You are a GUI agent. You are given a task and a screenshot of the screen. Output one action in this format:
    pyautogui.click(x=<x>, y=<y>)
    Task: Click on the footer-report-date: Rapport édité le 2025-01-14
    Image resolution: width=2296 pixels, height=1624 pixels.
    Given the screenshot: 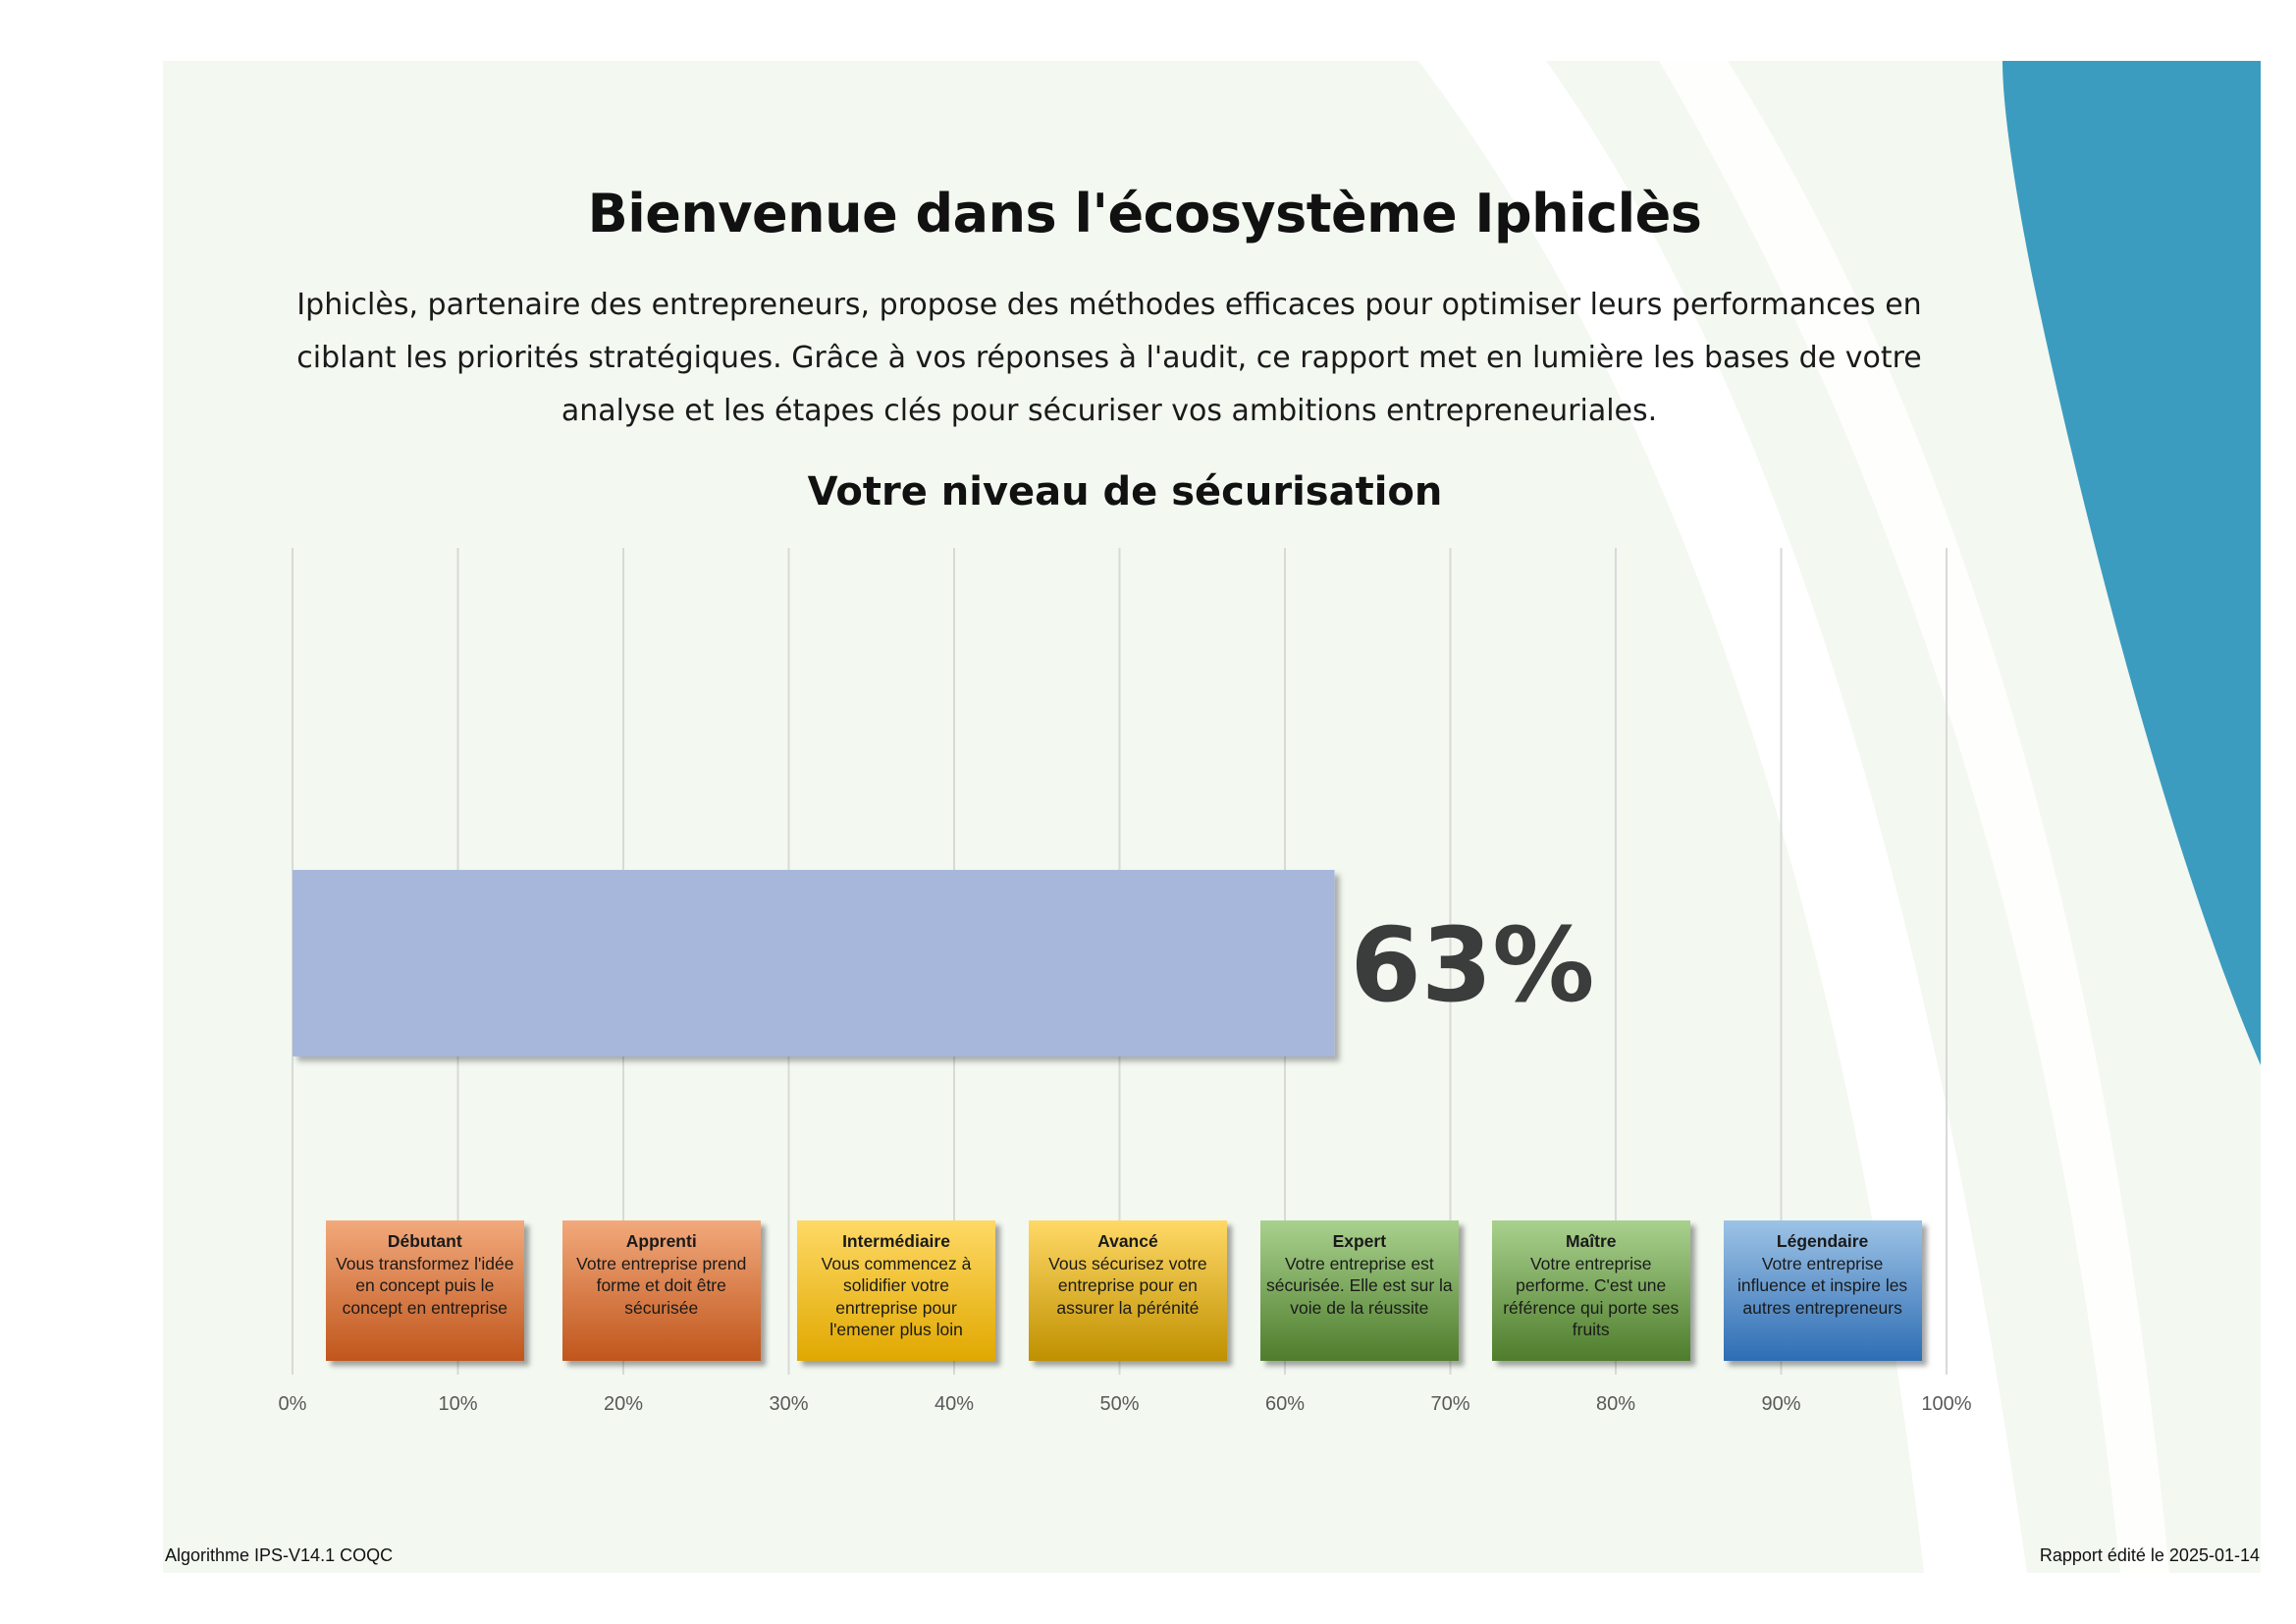 What is the action you would take?
    pyautogui.click(x=2149, y=1555)
    